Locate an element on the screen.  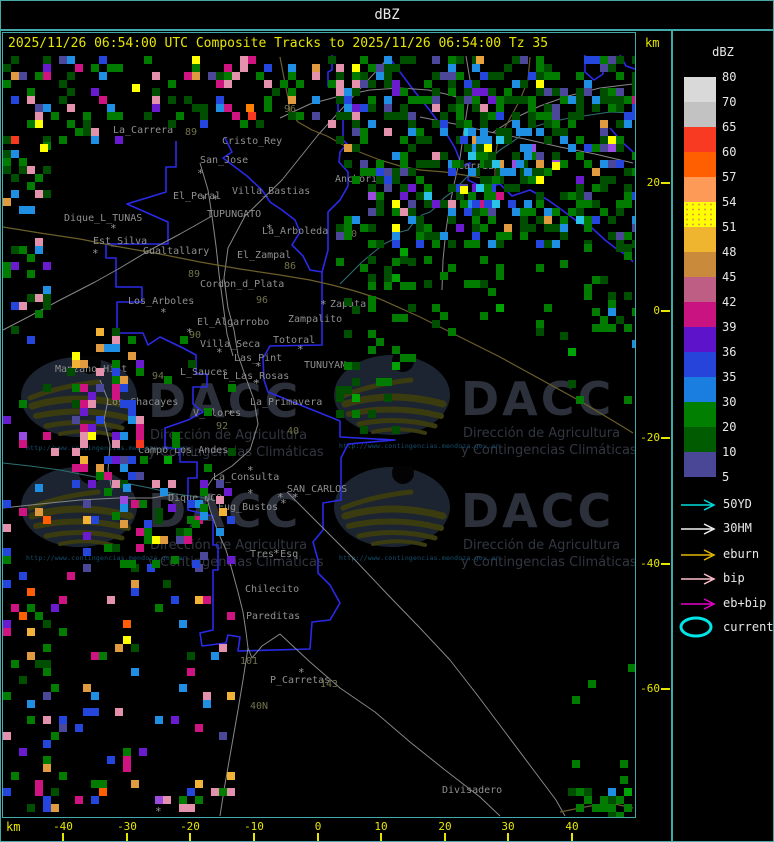
dacc-wordmark: DACC is located at coordinates (538, 399).